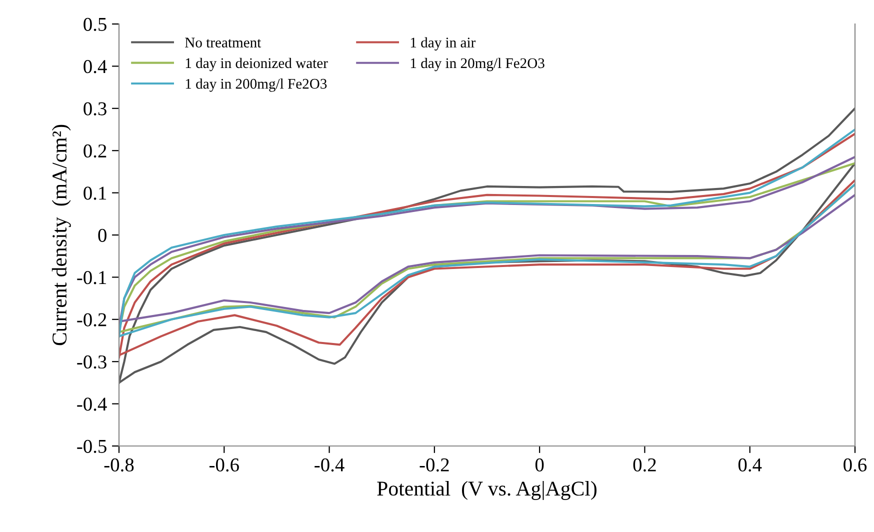  Describe the element at coordinates (486, 490) in the screenshot. I see `x-axis-title: Potential (V vs. Ag|AgCl)` at that location.